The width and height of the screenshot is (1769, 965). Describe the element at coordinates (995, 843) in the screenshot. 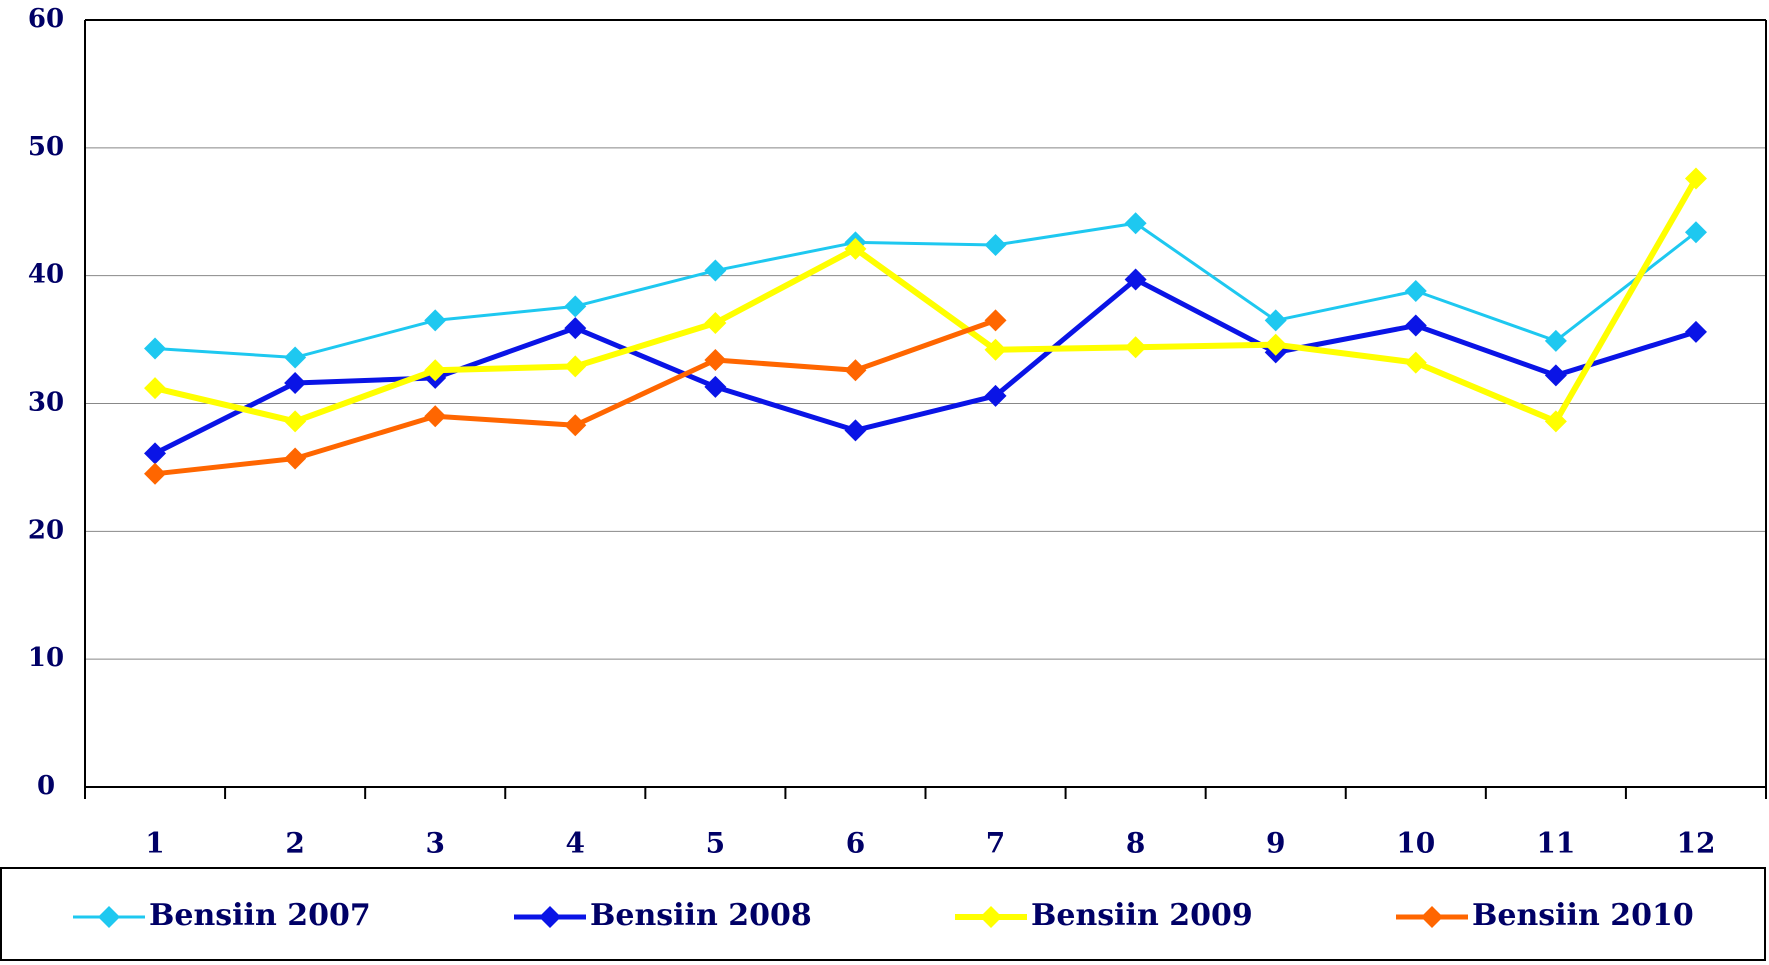

I see `x-tick-label: 7` at that location.